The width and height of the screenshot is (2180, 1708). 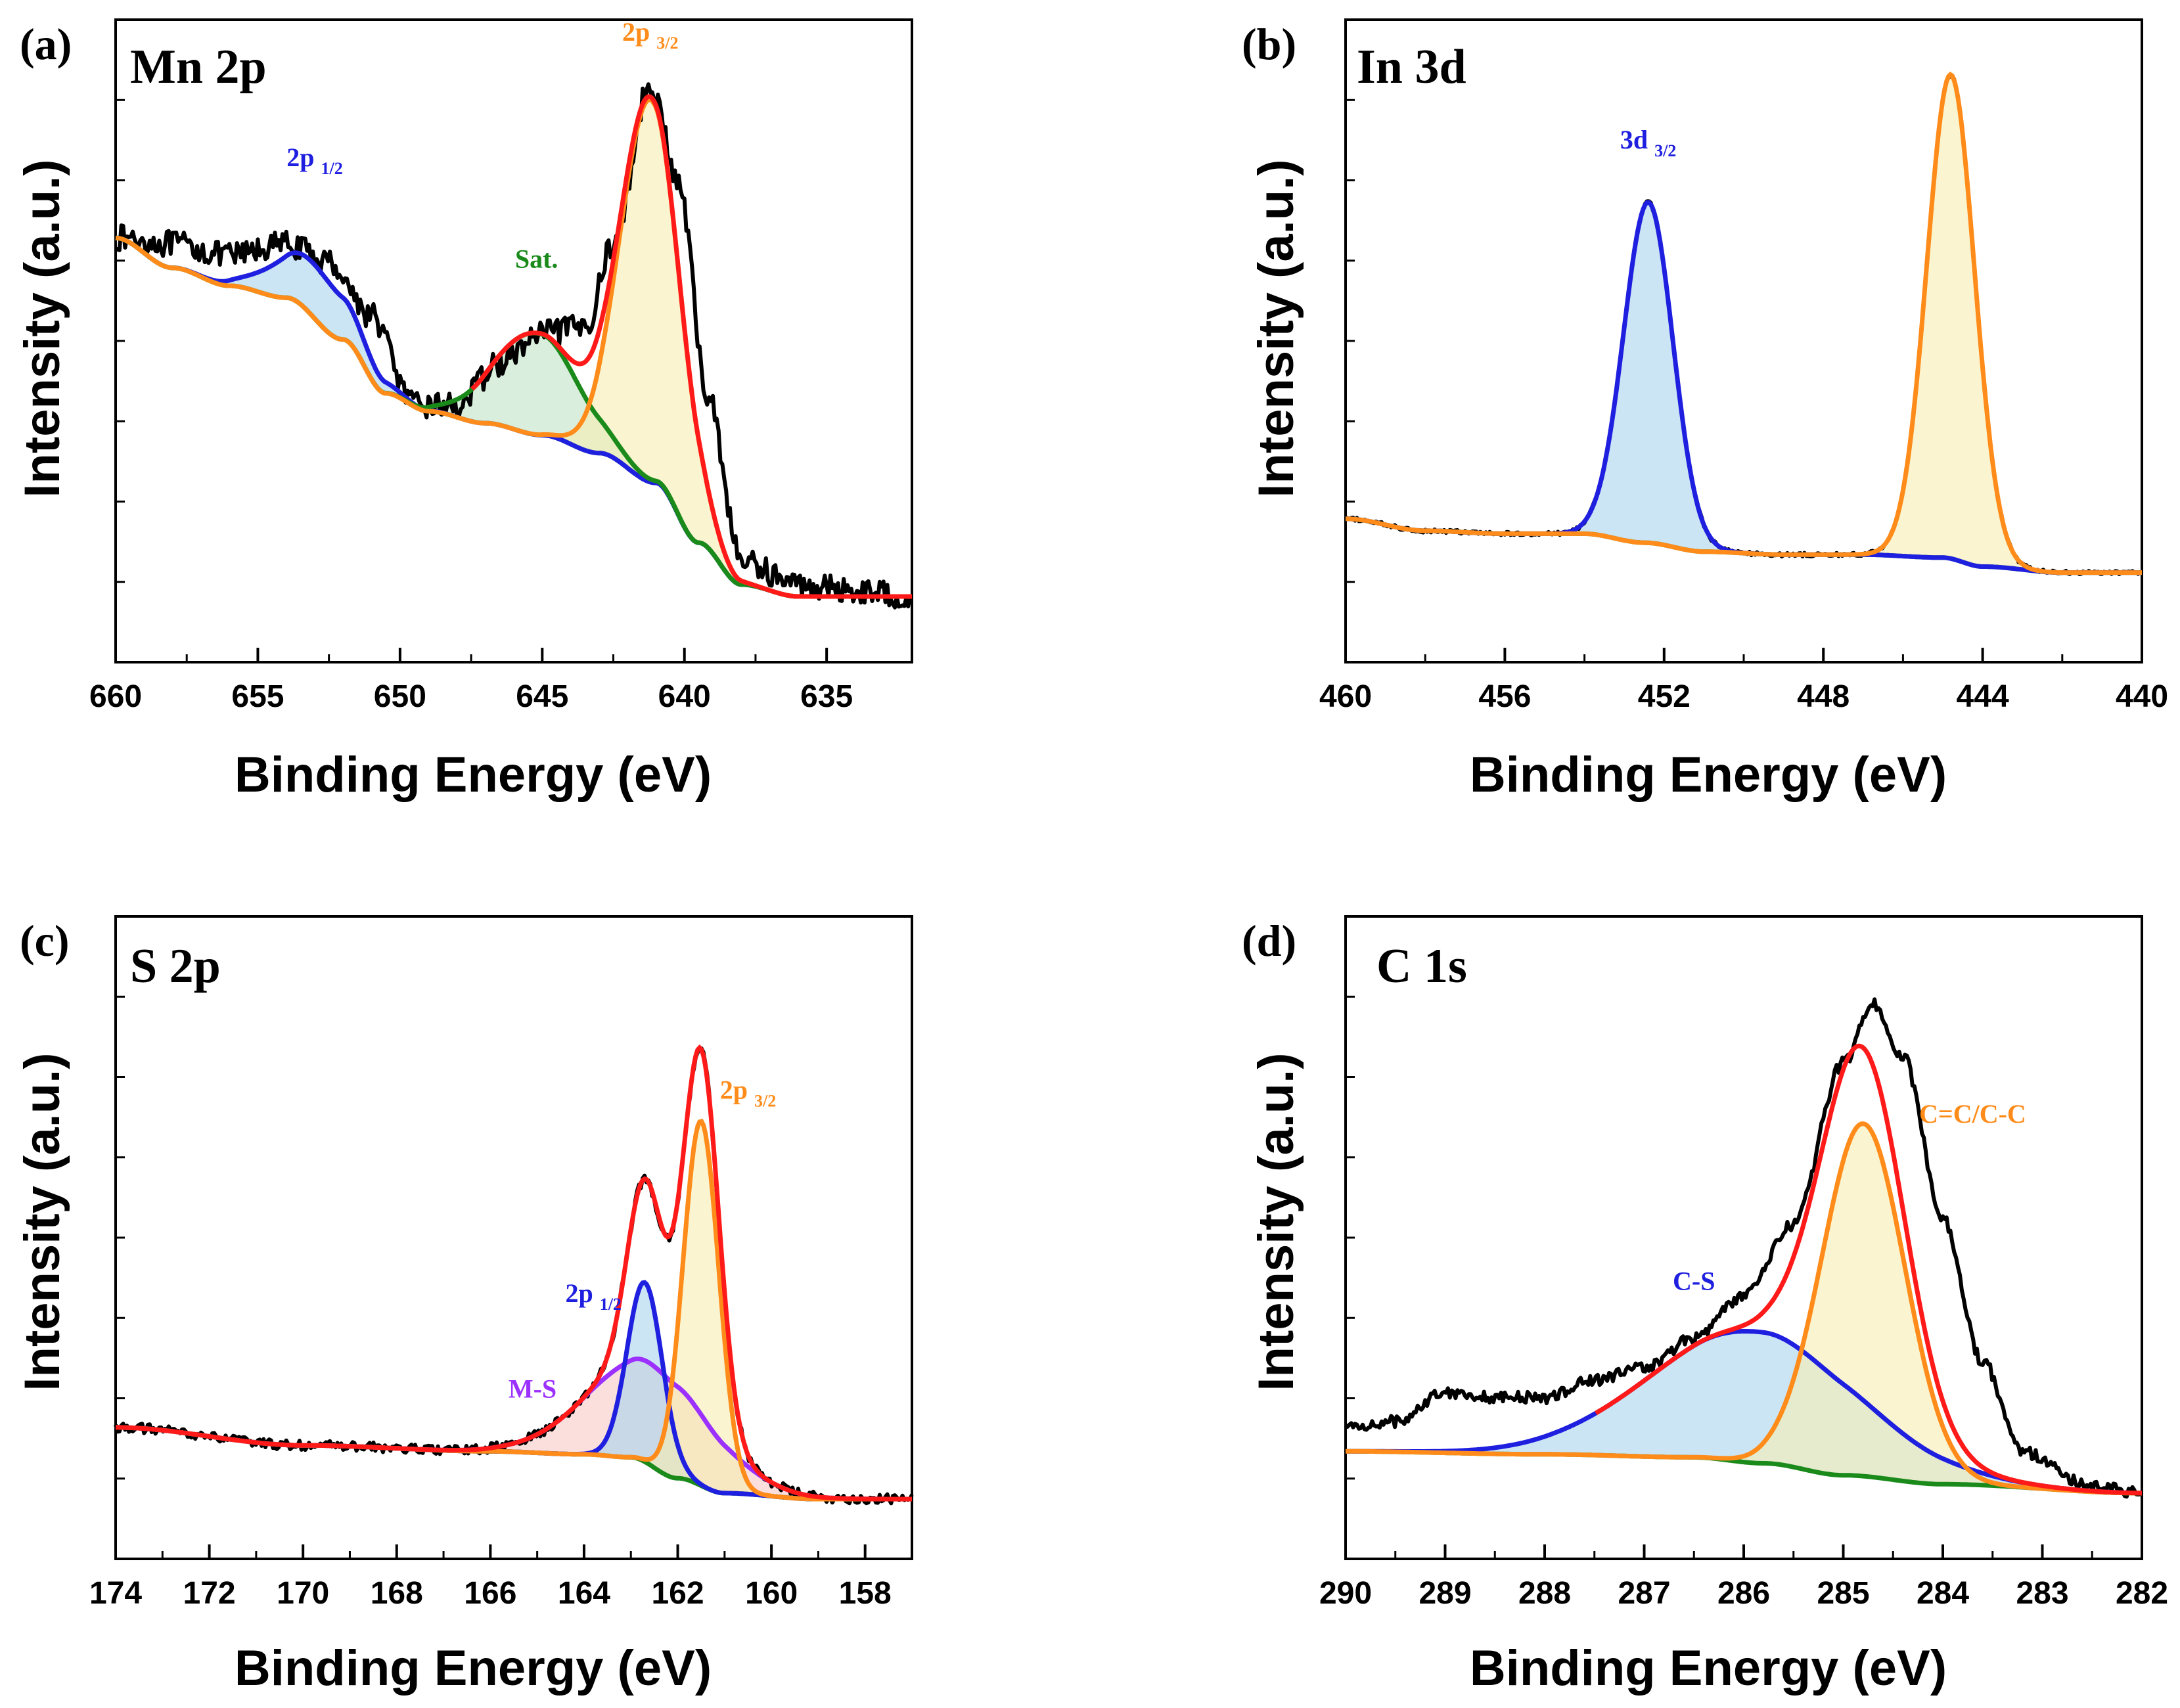 What do you see at coordinates (1644, 1593) in the screenshot?
I see `x-tick-label: 287` at bounding box center [1644, 1593].